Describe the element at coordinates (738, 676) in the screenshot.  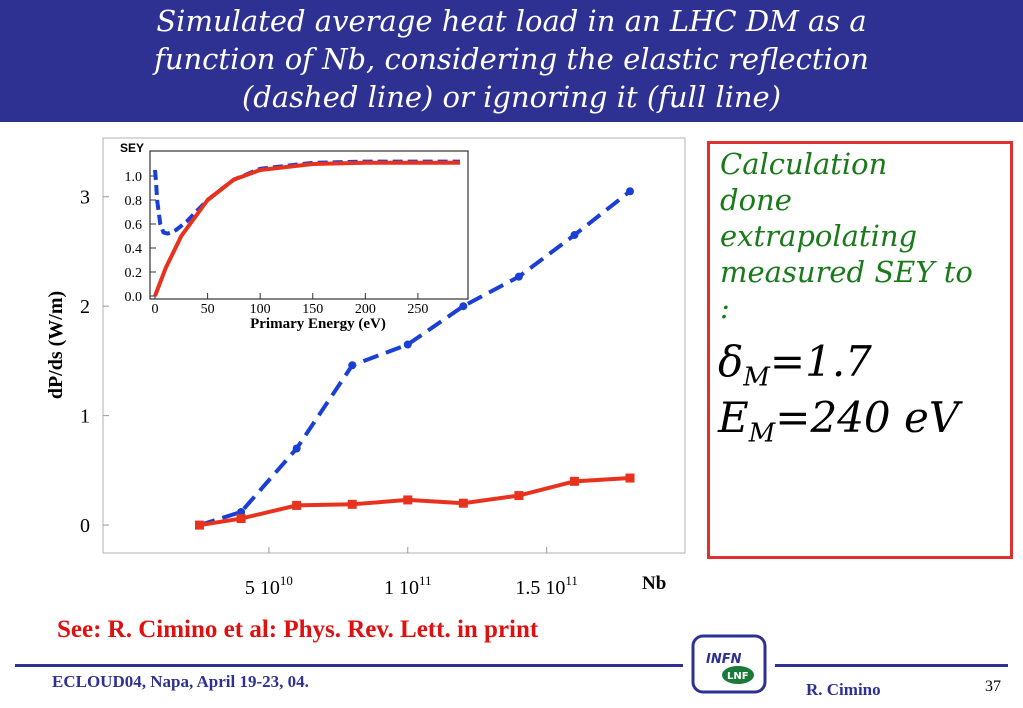
I see `svg-text: LNF` at that location.